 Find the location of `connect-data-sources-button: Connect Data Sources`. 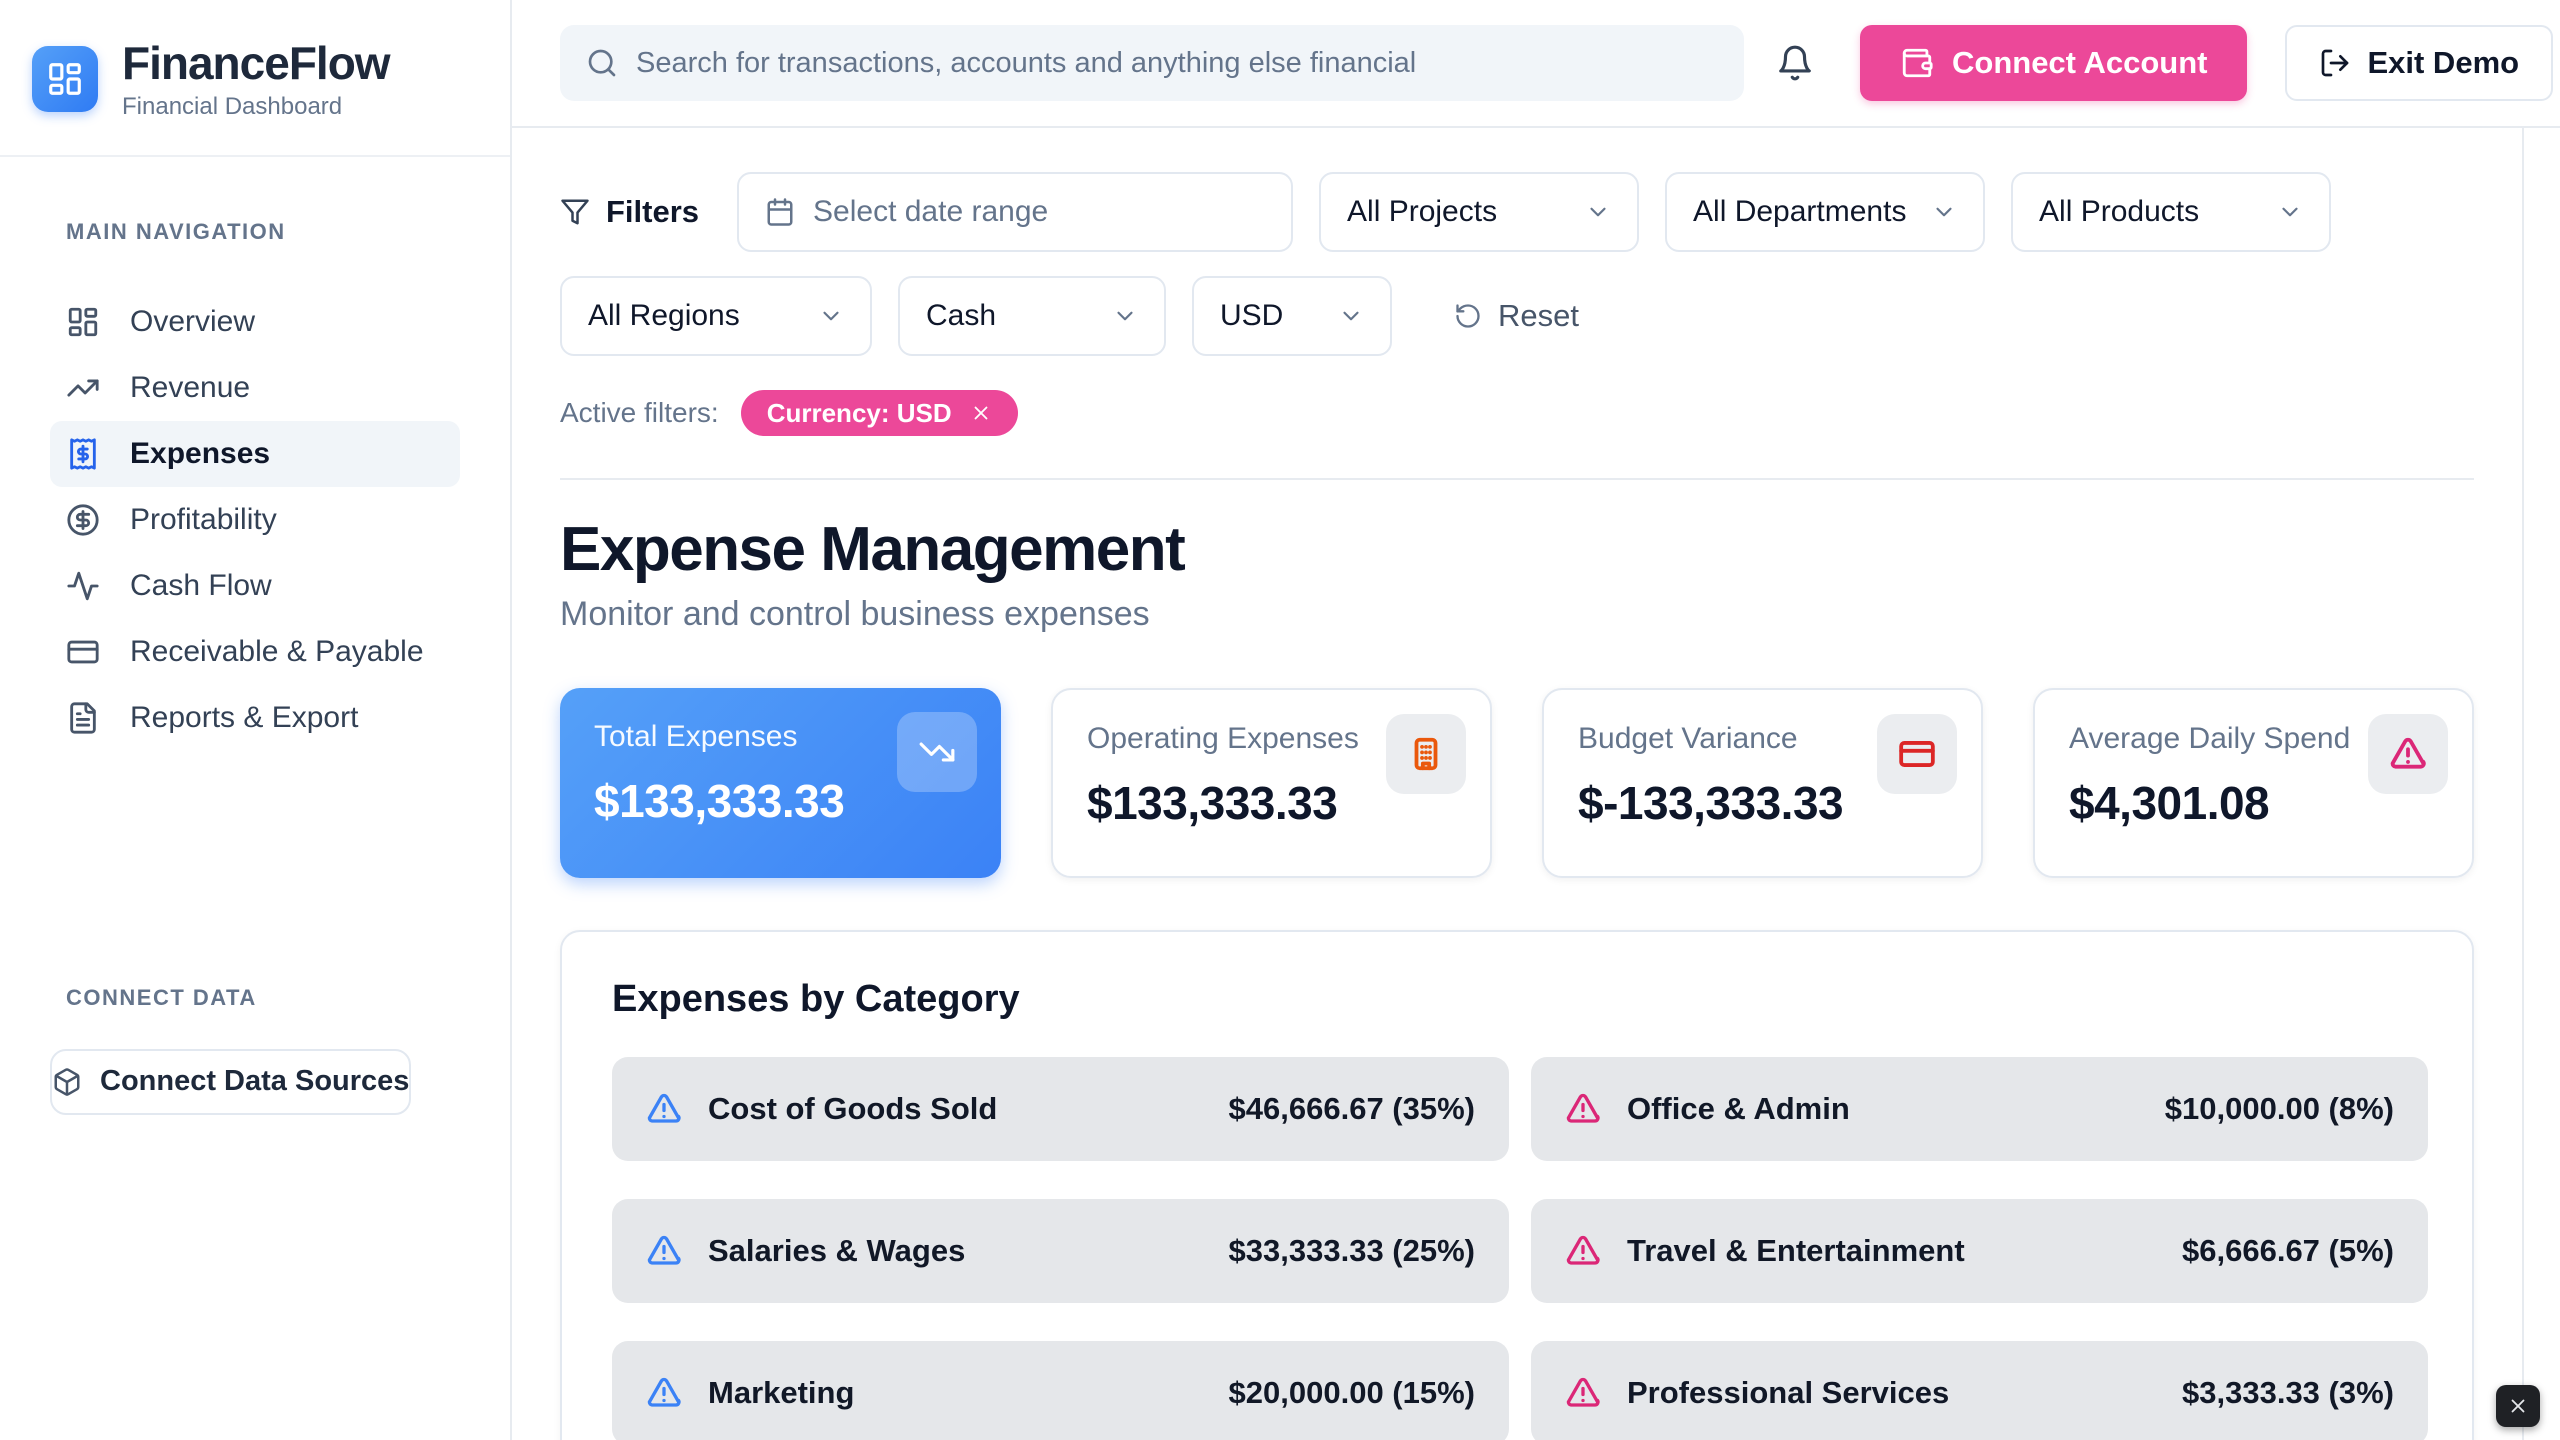

connect-data-sources-button: Connect Data Sources is located at coordinates (231, 1081).